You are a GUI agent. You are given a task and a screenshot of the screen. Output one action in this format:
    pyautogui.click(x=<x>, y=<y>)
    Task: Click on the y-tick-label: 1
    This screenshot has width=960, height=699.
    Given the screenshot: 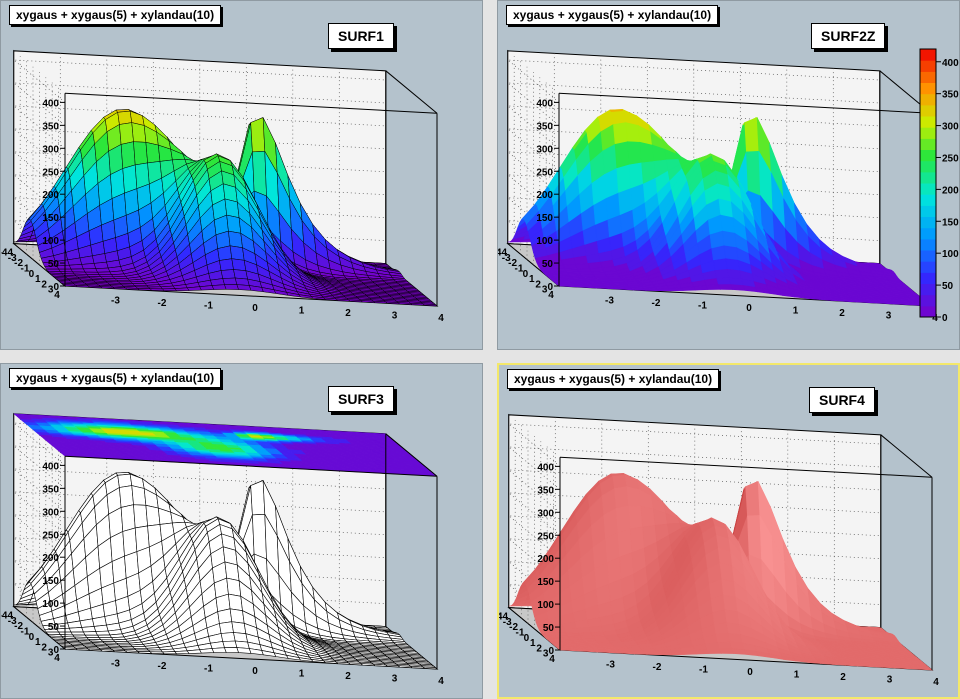 What is the action you would take?
    pyautogui.click(x=533, y=643)
    